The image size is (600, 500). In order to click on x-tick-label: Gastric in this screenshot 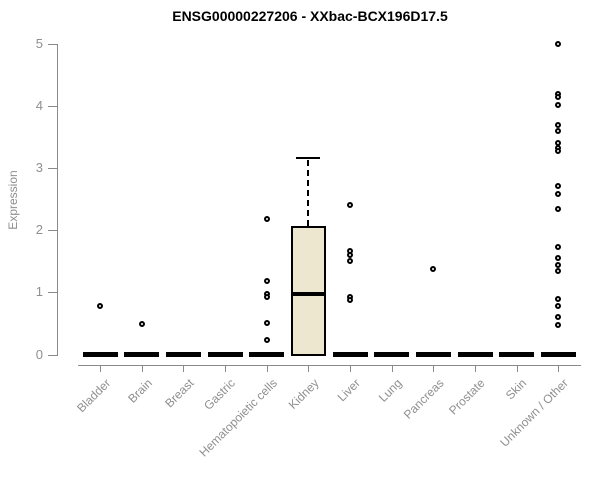, I will do `click(219, 394)`.